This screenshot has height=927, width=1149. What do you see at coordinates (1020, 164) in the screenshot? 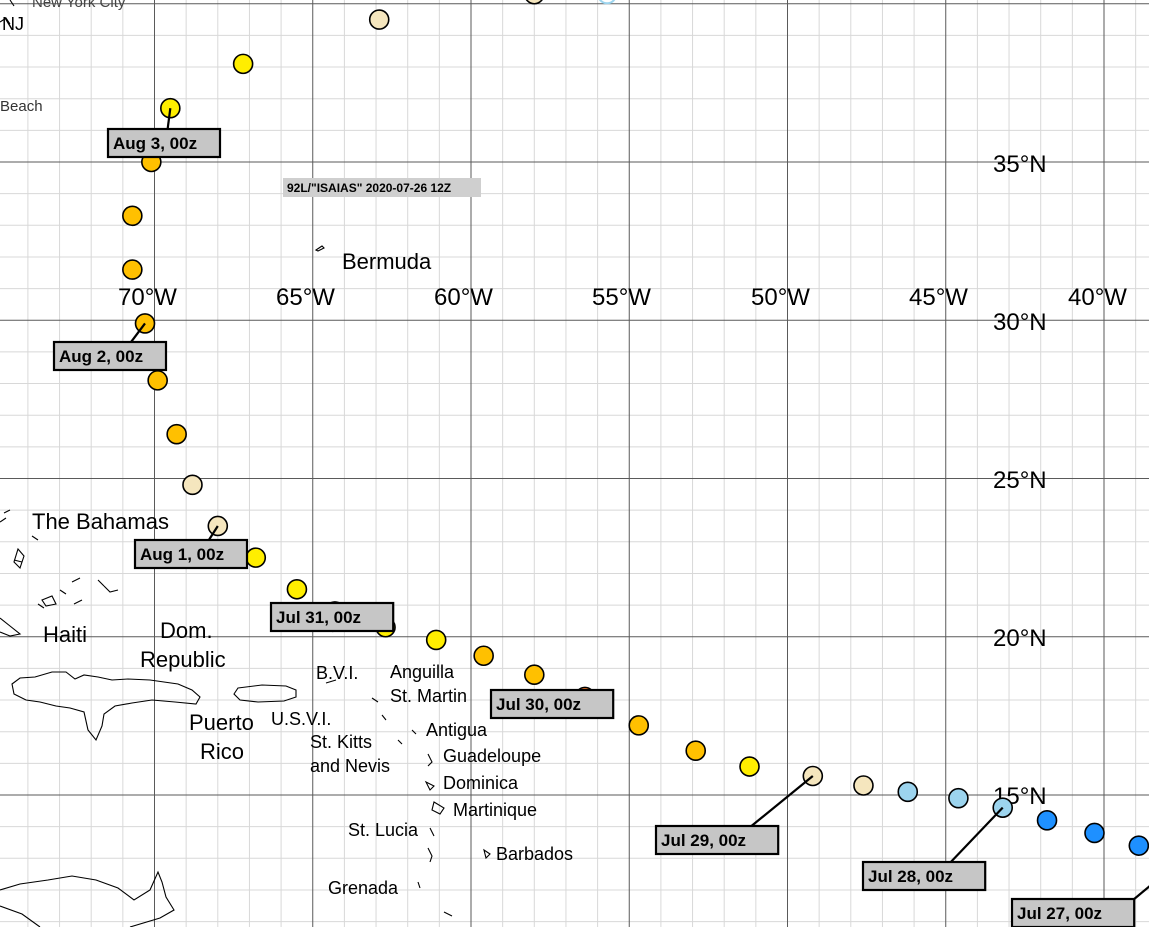
I see `lat-label-35n: 35°N` at bounding box center [1020, 164].